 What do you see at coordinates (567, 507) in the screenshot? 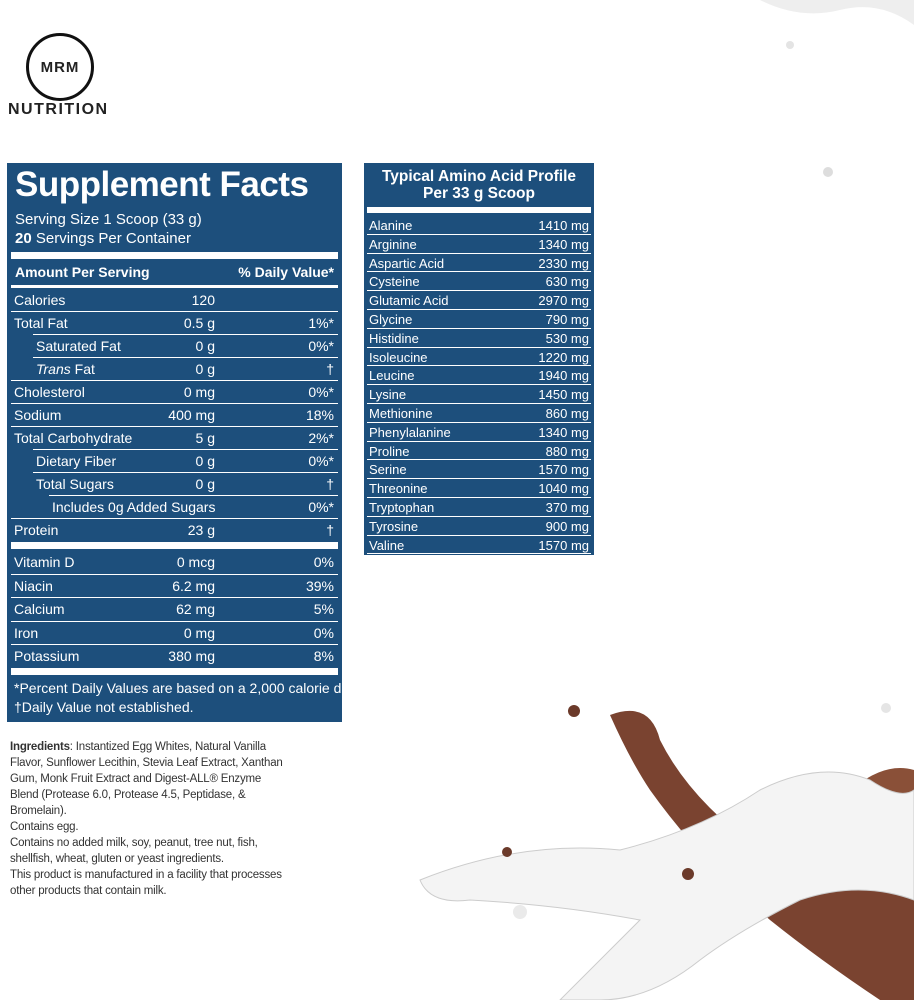
I see `amino-amount: 370 mg` at bounding box center [567, 507].